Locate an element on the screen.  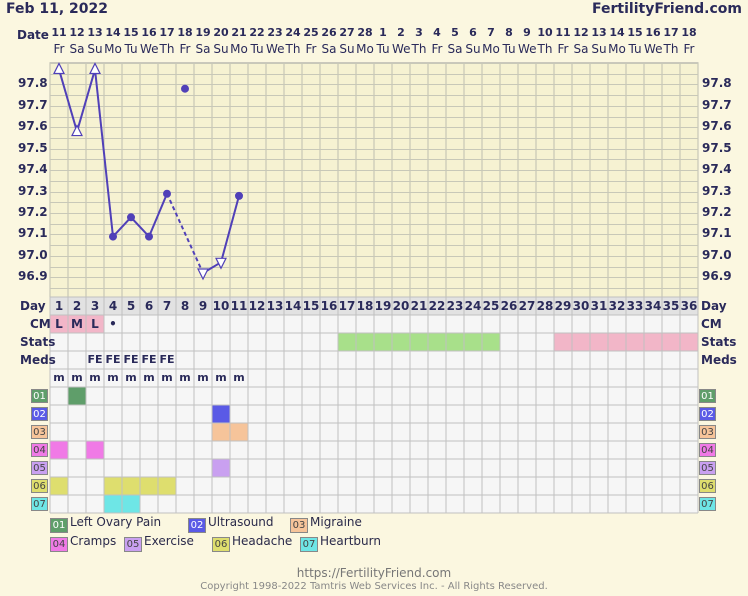
date-label: 1 is located at coordinates (383, 32).